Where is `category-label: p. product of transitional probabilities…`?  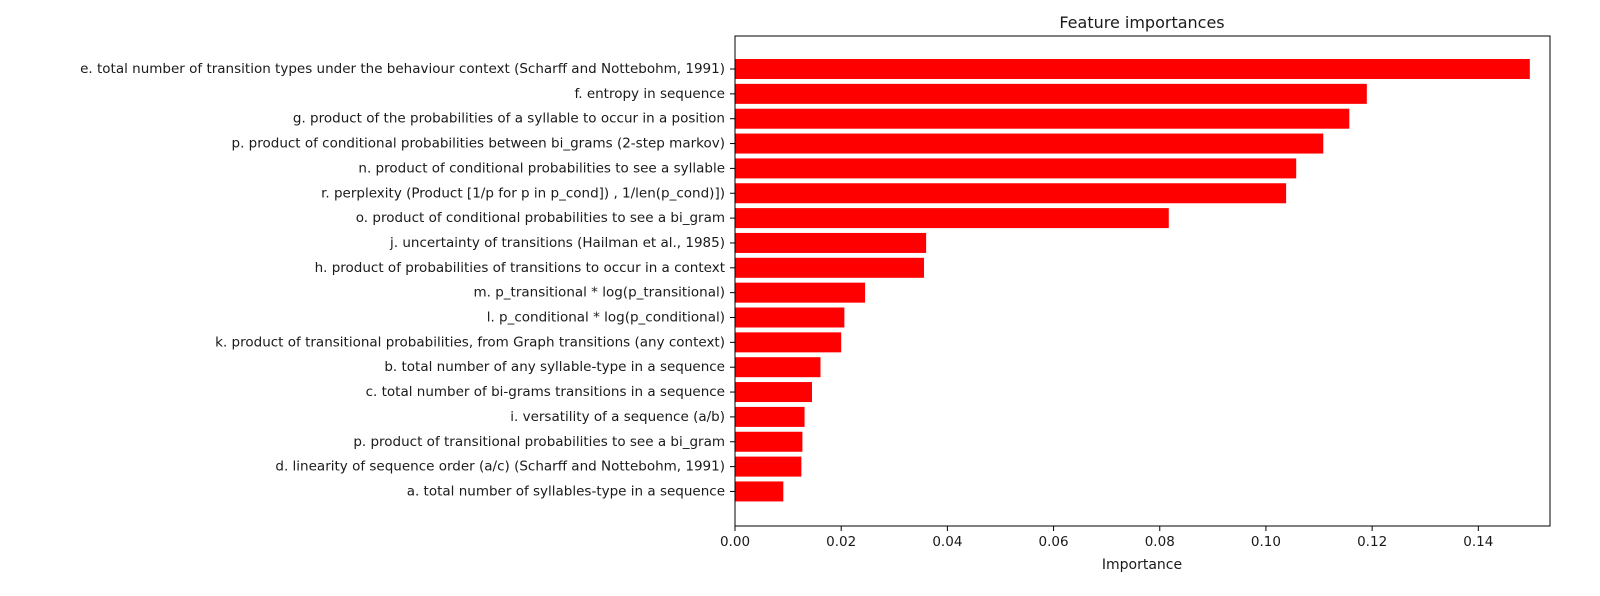
category-label: p. product of transitional probabilities… is located at coordinates (539, 442).